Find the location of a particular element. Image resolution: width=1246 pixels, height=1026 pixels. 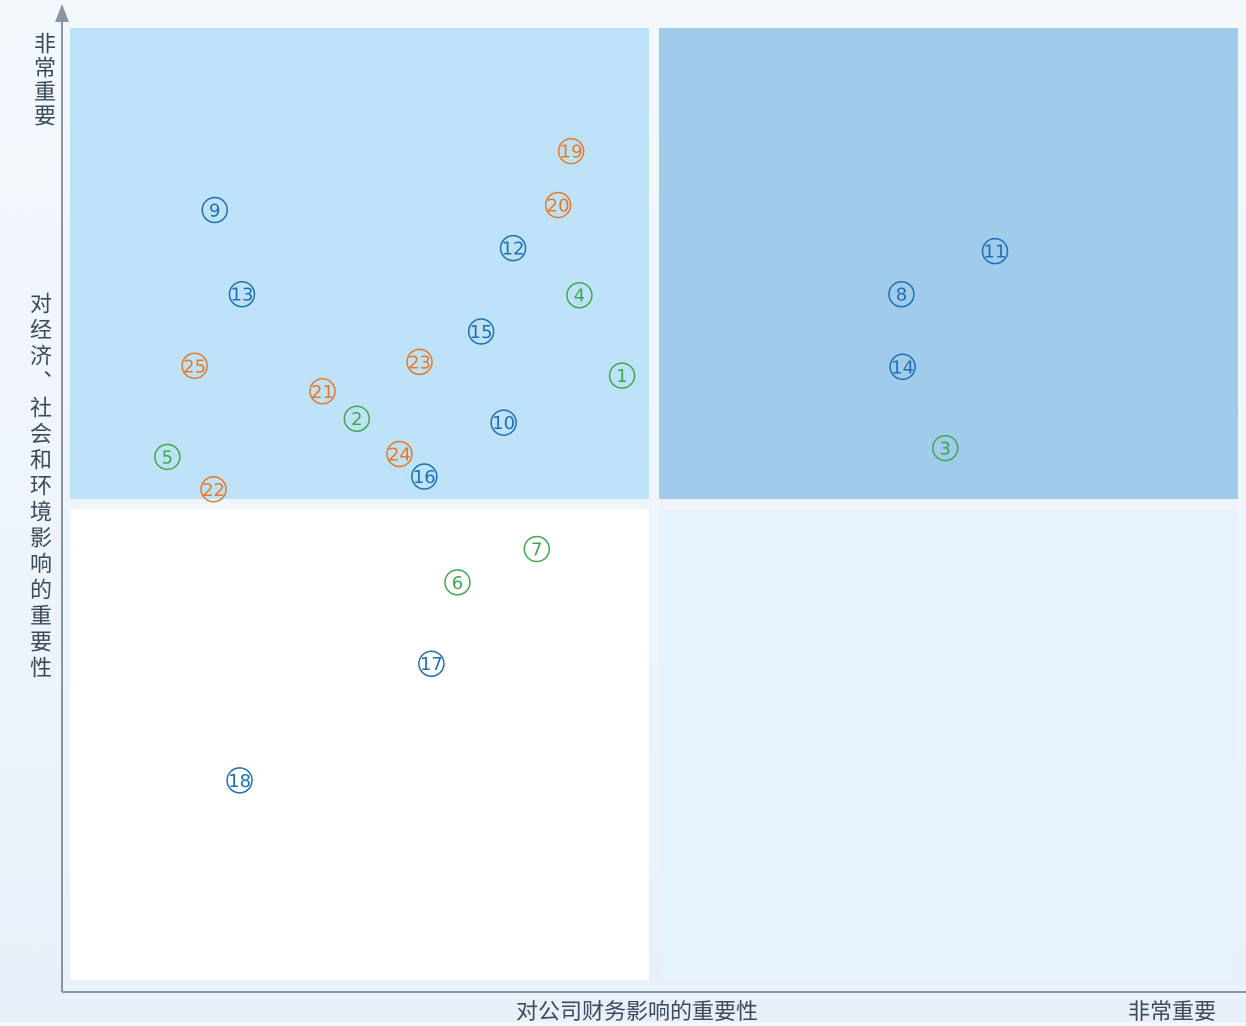

x-axis-title: 对公司财务影响的重要性 is located at coordinates (637, 1012).